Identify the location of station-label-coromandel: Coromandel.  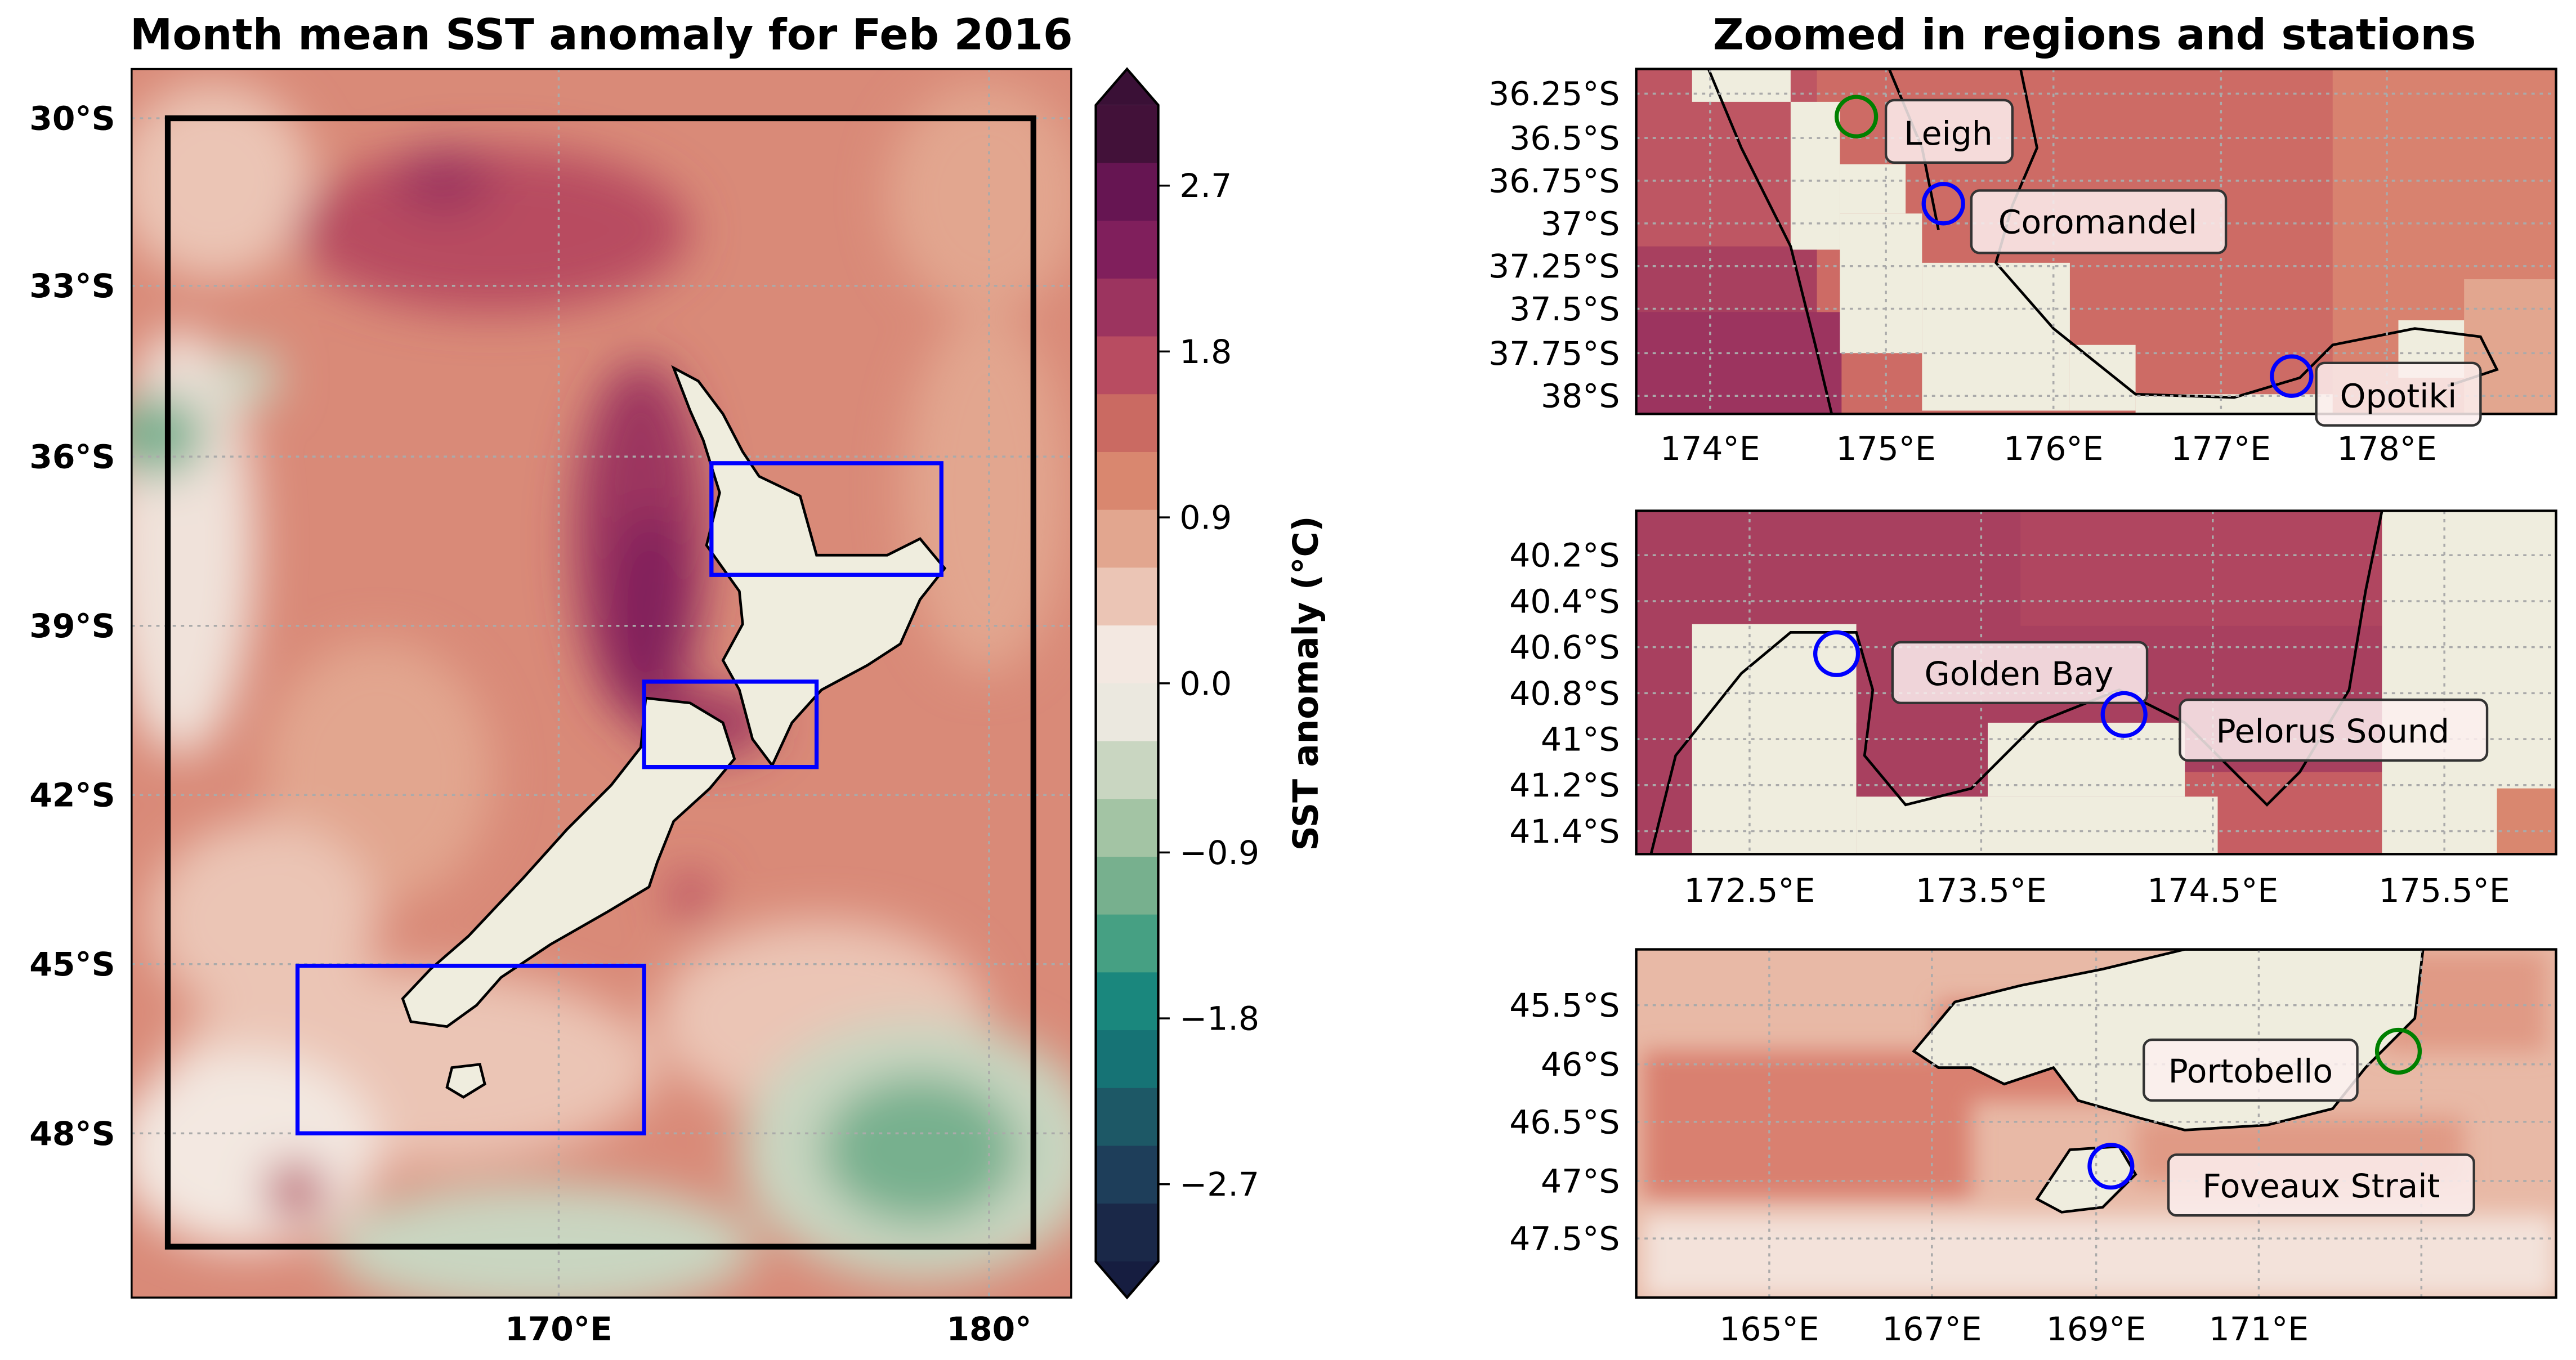
(2098, 222).